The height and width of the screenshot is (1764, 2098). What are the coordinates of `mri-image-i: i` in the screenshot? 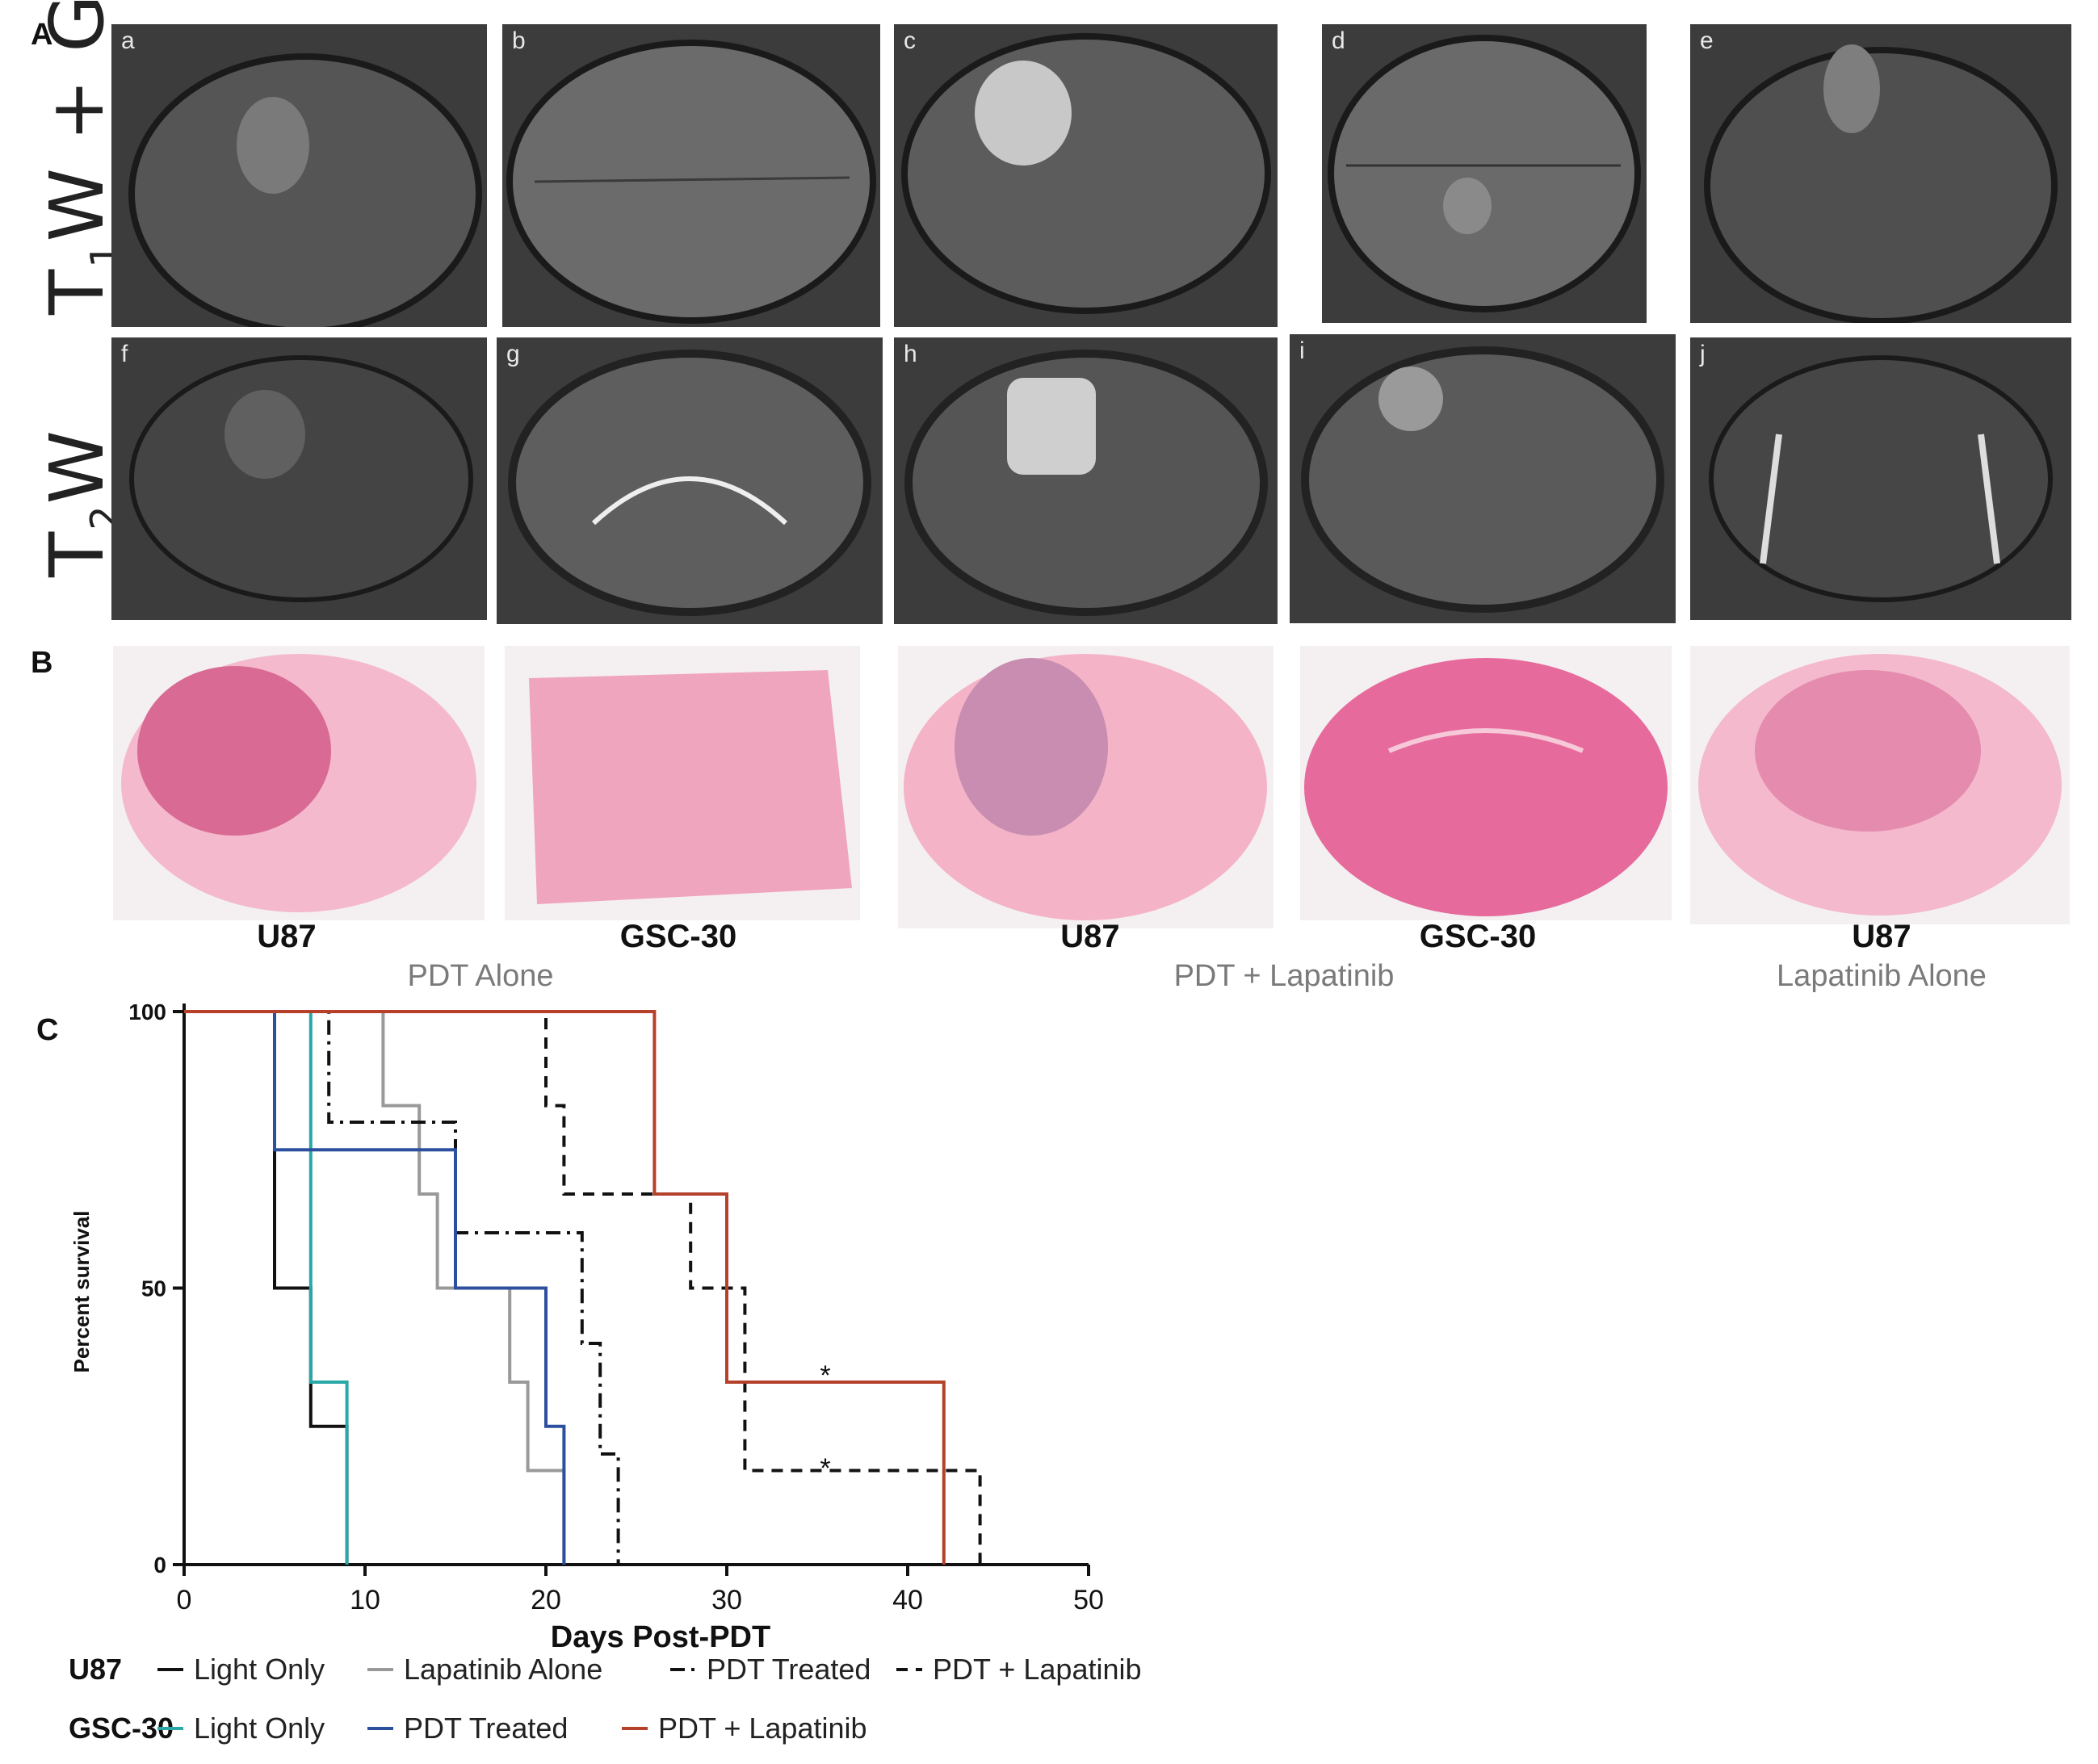 It's located at (1483, 478).